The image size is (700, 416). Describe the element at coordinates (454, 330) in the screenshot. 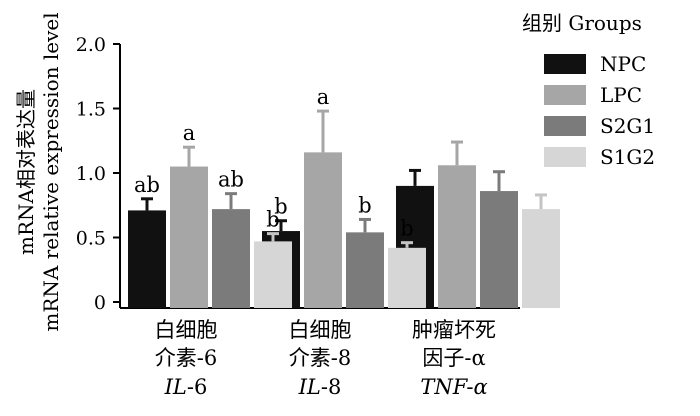

I see `category-label-line1: 肿瘤坏死` at that location.